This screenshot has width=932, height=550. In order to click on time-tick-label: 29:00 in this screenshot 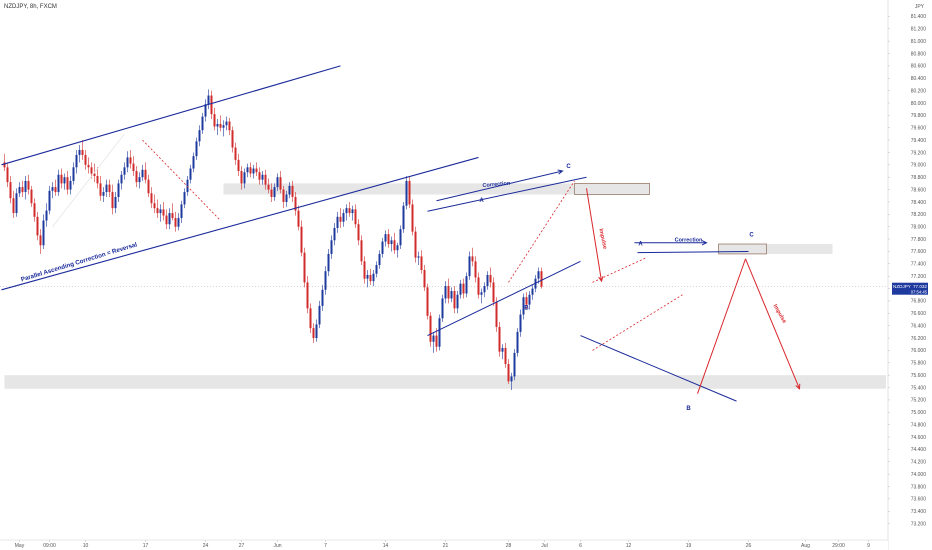, I will do `click(838, 546)`.